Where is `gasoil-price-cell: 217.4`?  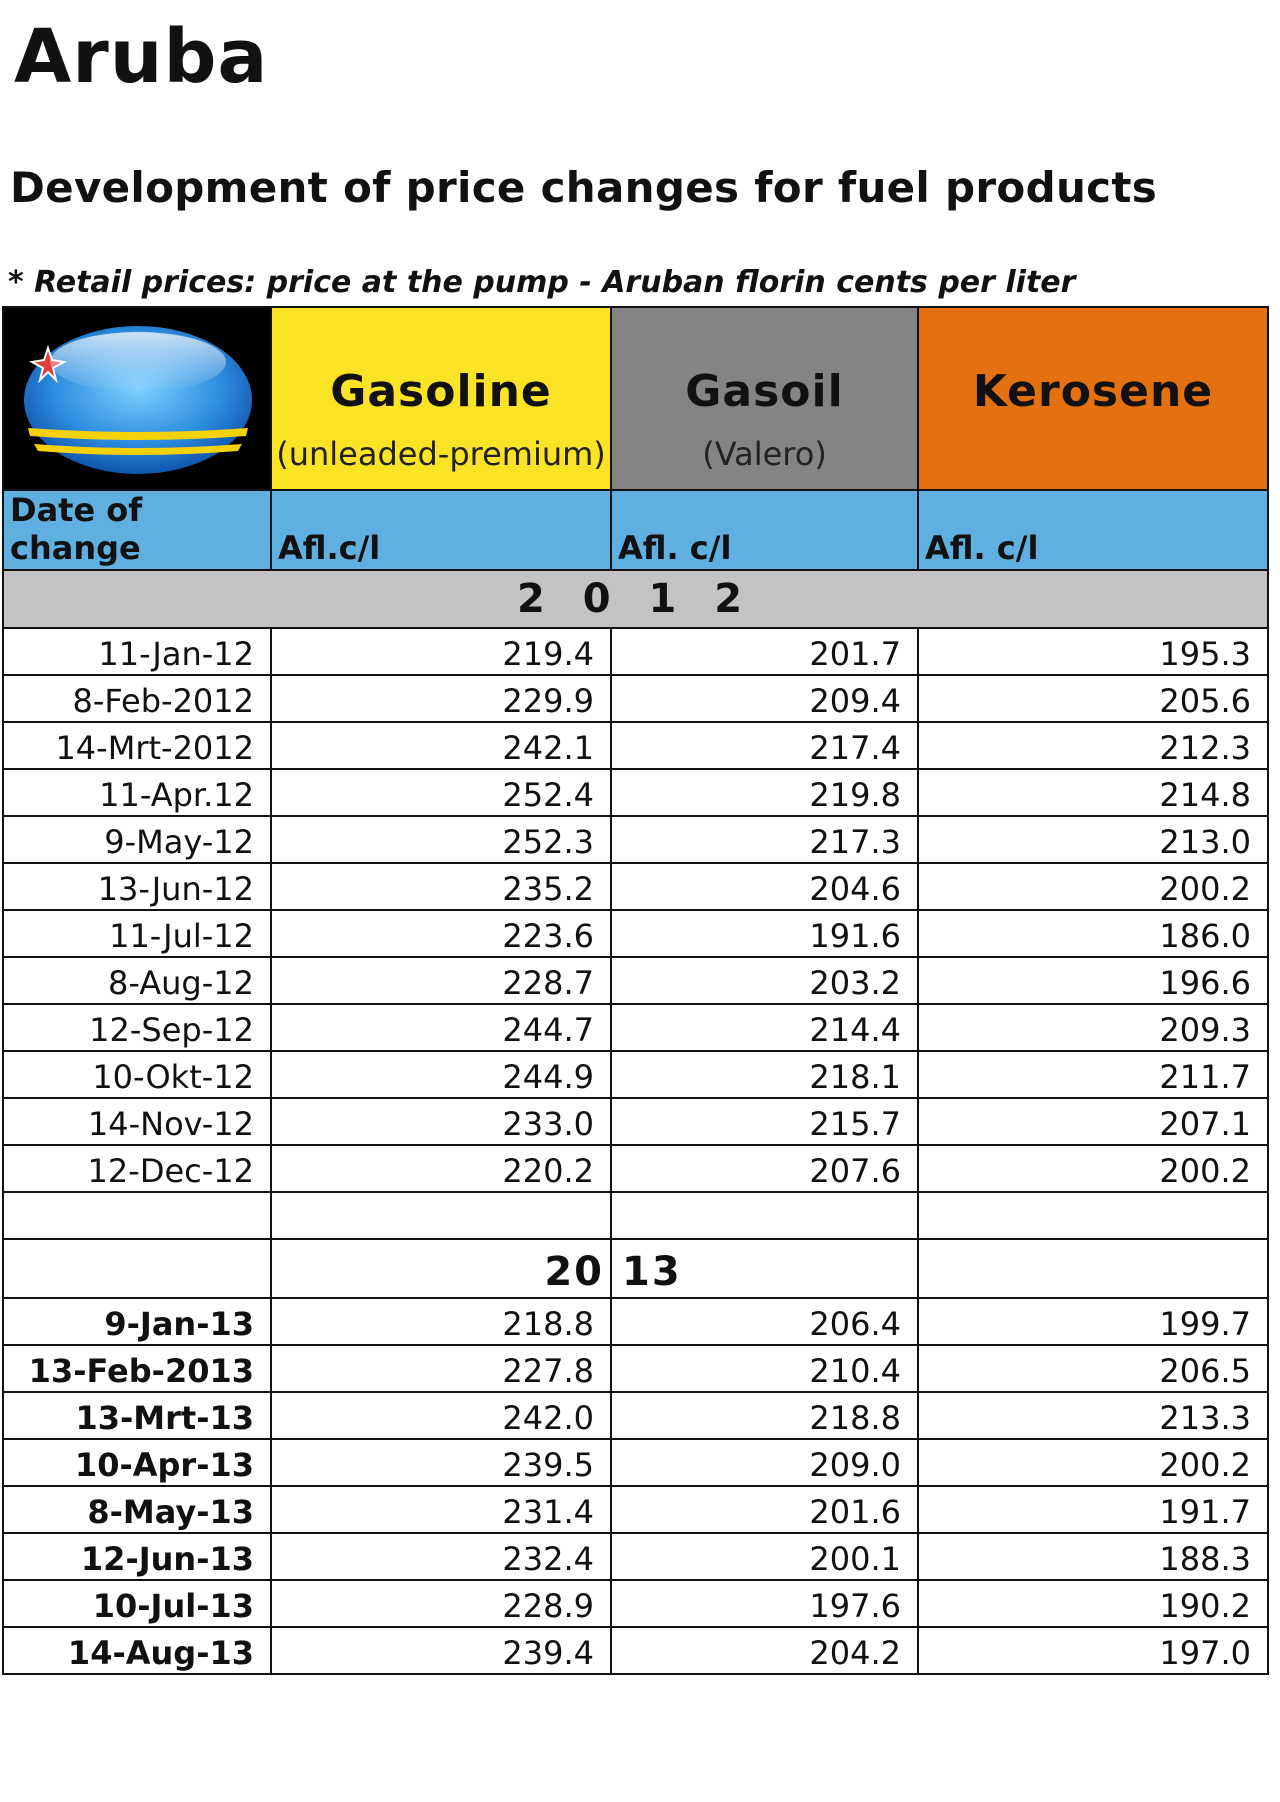 gasoil-price-cell: 217.4 is located at coordinates (764, 745).